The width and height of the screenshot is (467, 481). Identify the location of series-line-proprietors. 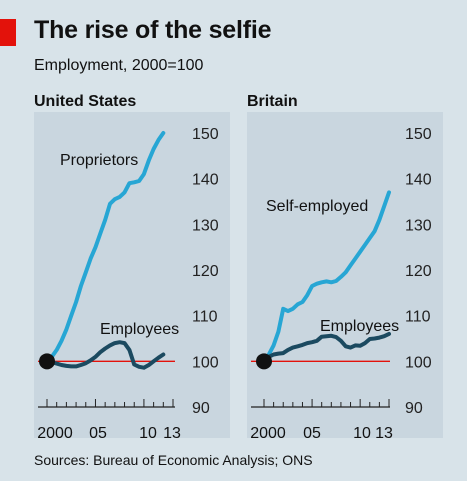
(105, 247).